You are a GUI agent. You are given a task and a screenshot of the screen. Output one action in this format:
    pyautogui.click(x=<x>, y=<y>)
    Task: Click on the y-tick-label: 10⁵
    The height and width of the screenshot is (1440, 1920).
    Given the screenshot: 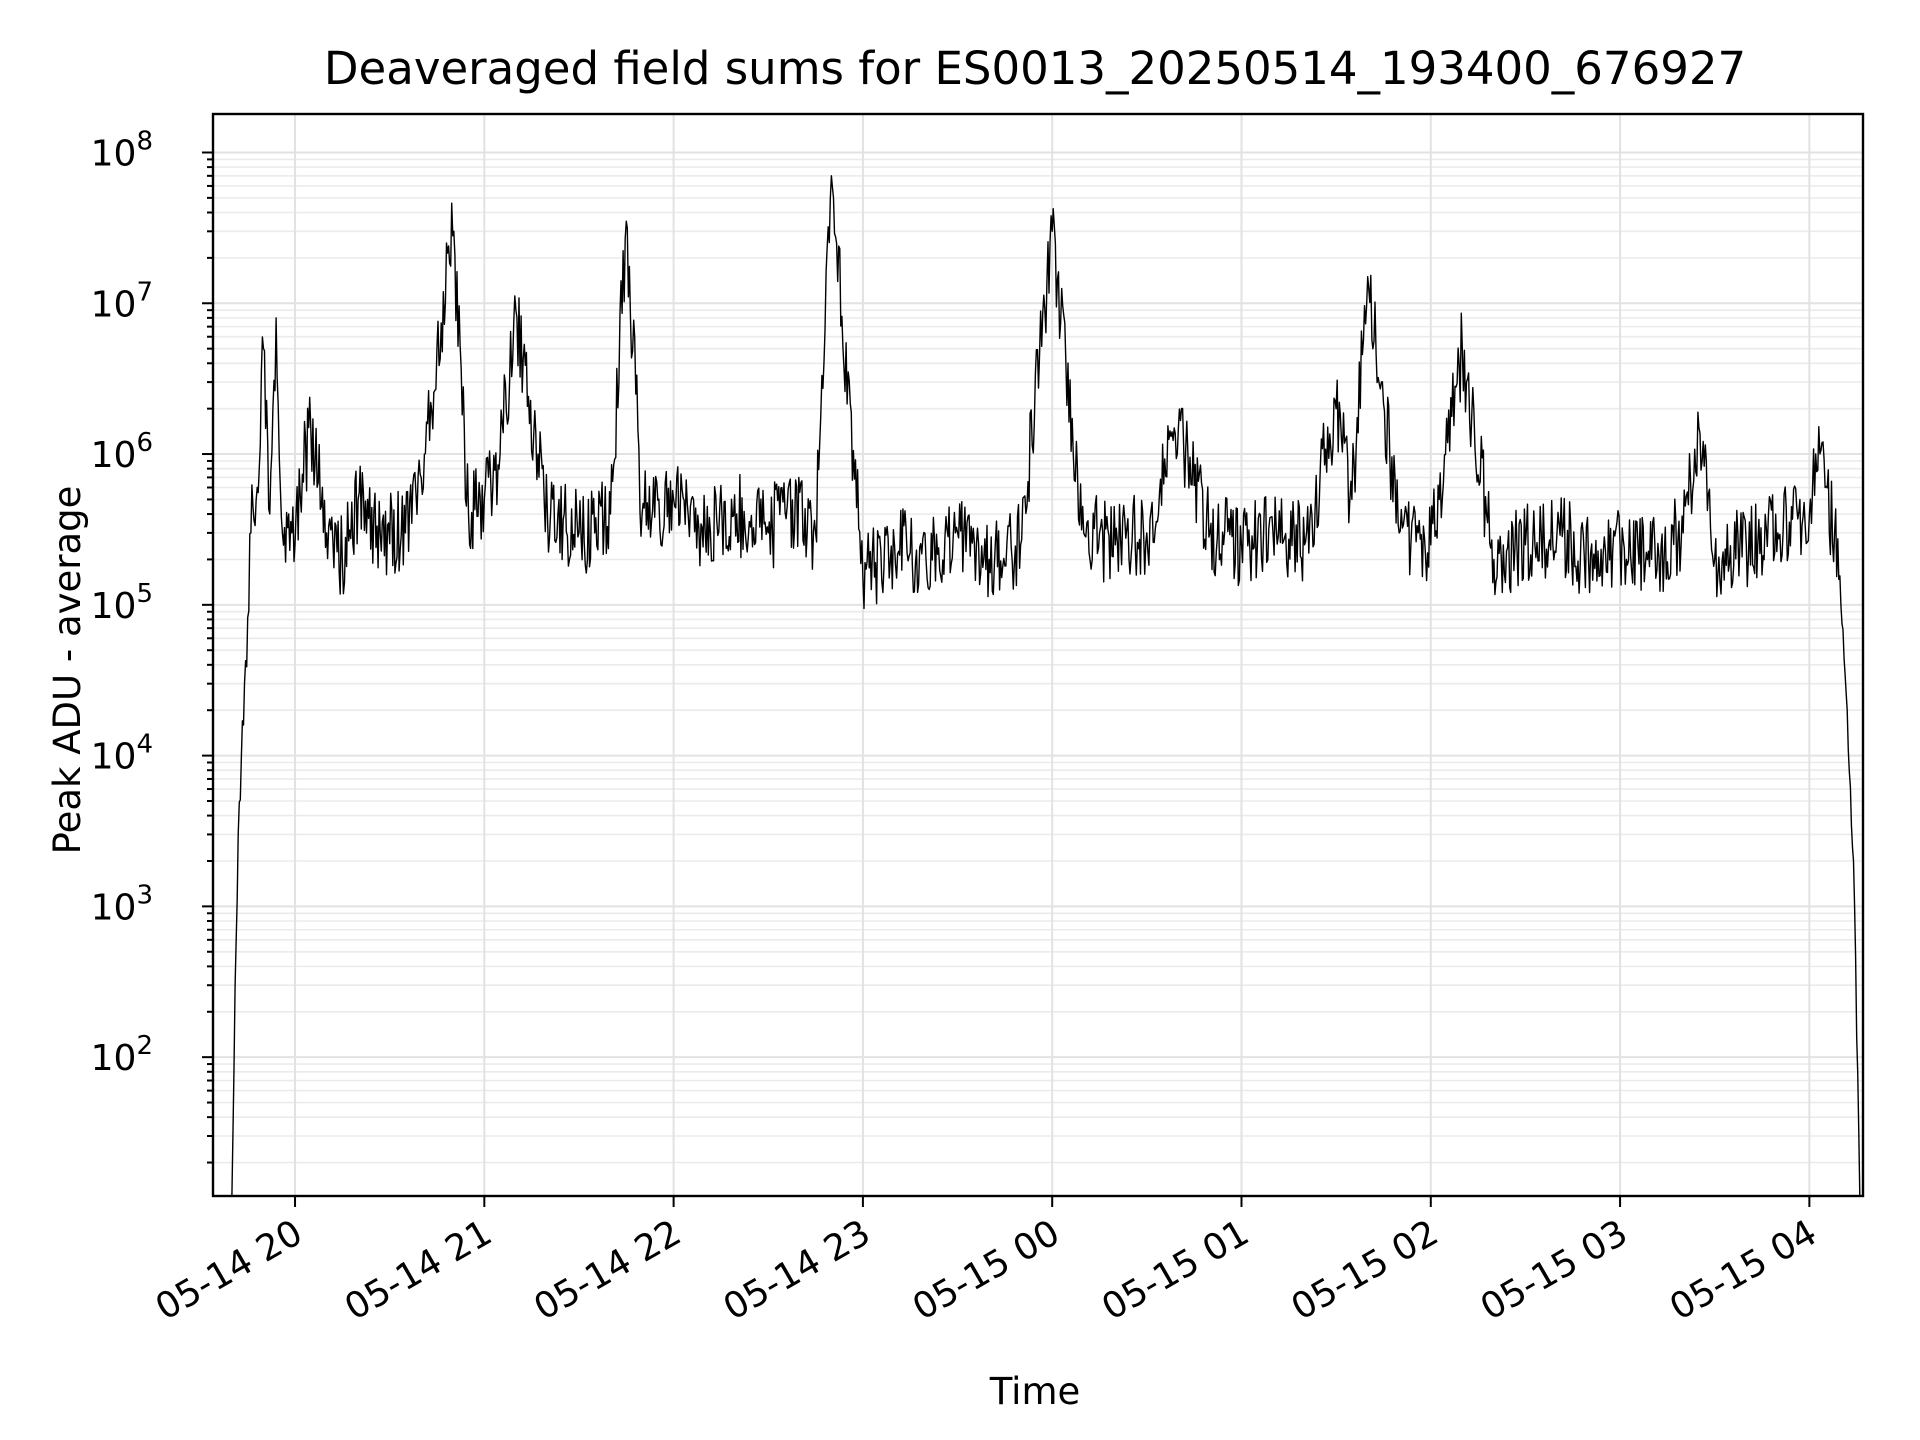 What is the action you would take?
    pyautogui.click(x=122, y=603)
    